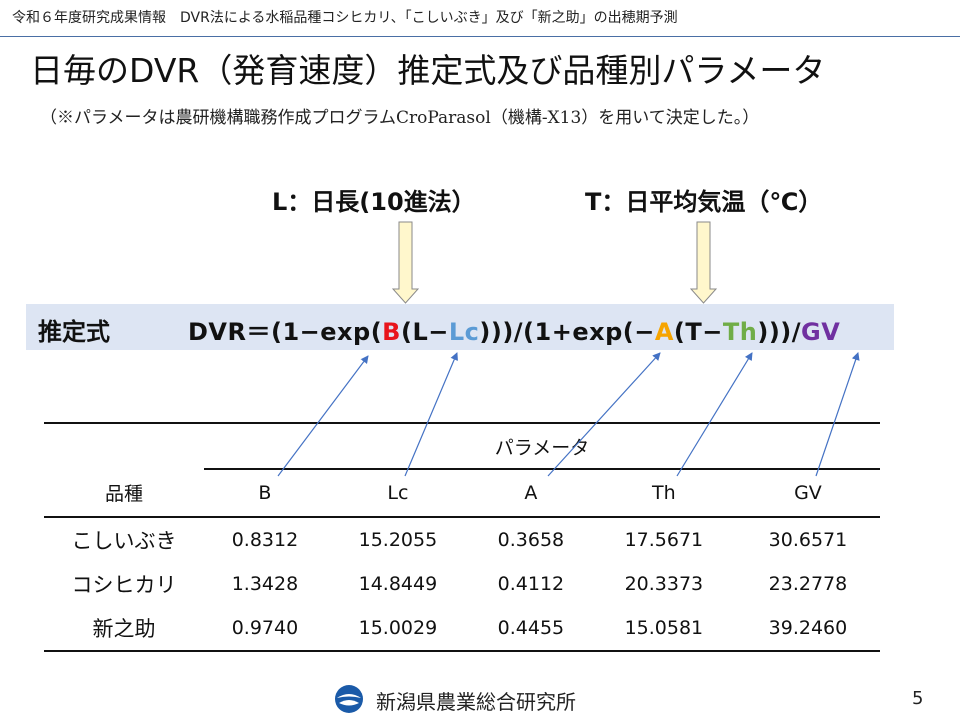 This screenshot has width=960, height=720. What do you see at coordinates (664, 584) in the screenshot?
I see `value-cell: 20.3373` at bounding box center [664, 584].